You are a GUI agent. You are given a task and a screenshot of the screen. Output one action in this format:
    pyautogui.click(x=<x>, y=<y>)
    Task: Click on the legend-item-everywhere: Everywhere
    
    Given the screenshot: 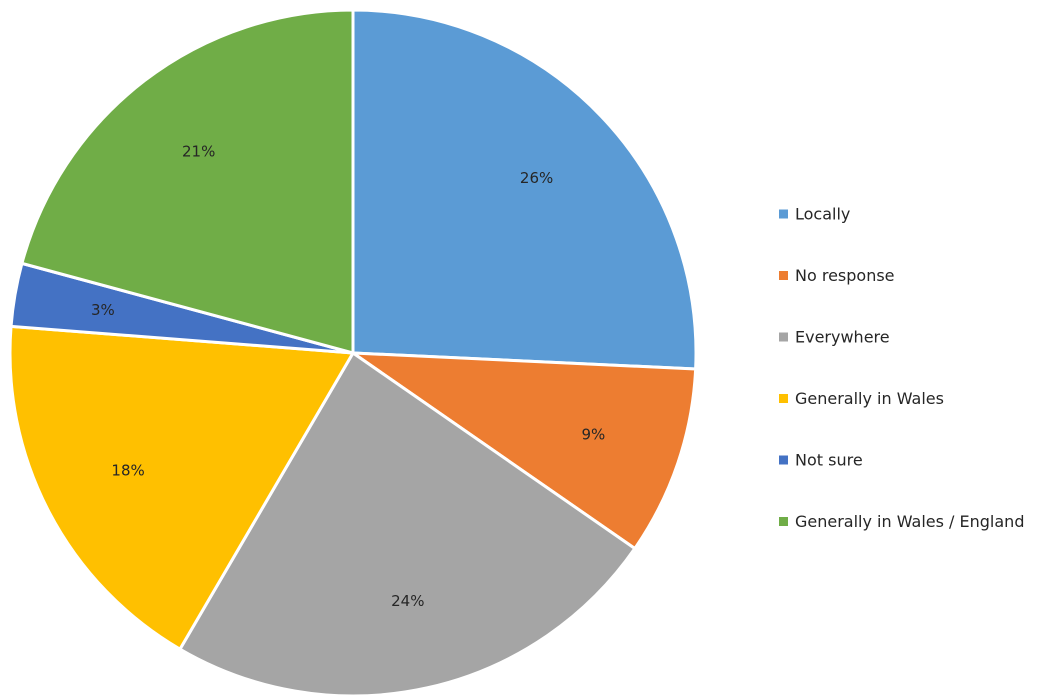 What is the action you would take?
    pyautogui.click(x=834, y=337)
    